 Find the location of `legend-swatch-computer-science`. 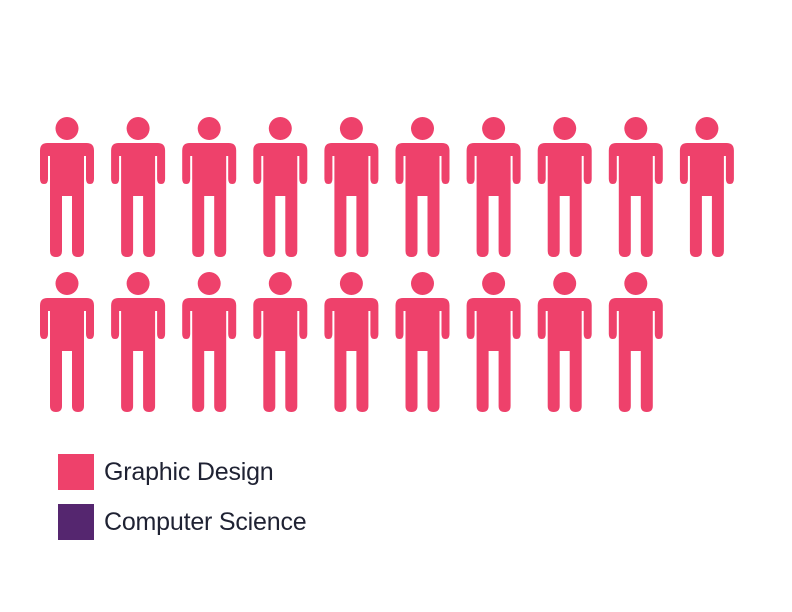

legend-swatch-computer-science is located at coordinates (76, 522).